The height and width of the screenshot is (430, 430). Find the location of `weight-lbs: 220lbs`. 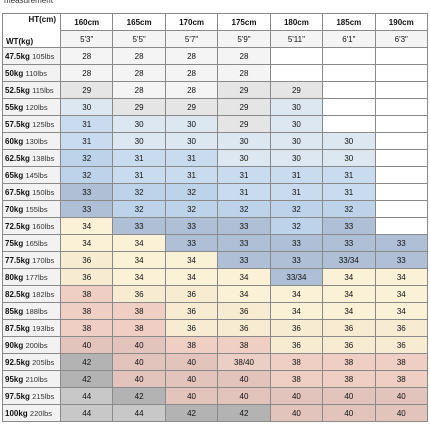

weight-lbs: 220lbs is located at coordinates (41, 413).